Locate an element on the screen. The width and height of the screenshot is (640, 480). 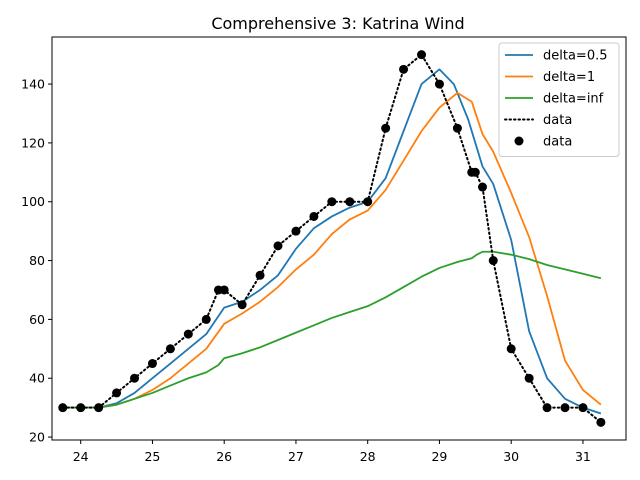
x-tick-label: 27 is located at coordinates (296, 456).